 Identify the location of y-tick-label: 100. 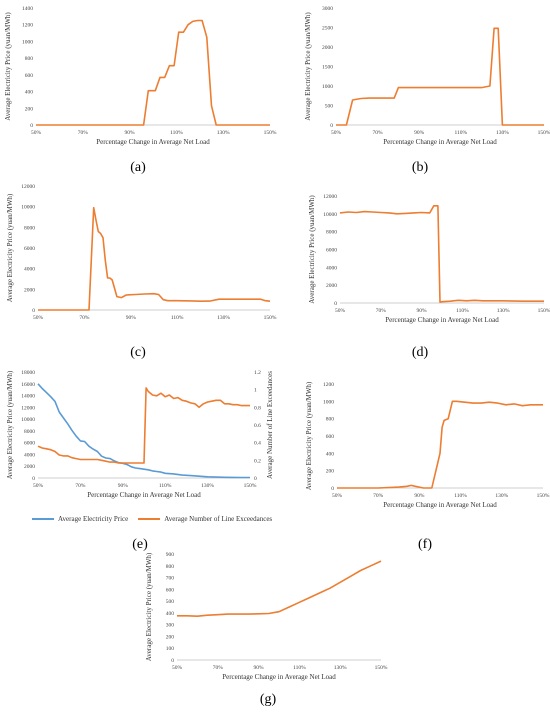
(170, 649).